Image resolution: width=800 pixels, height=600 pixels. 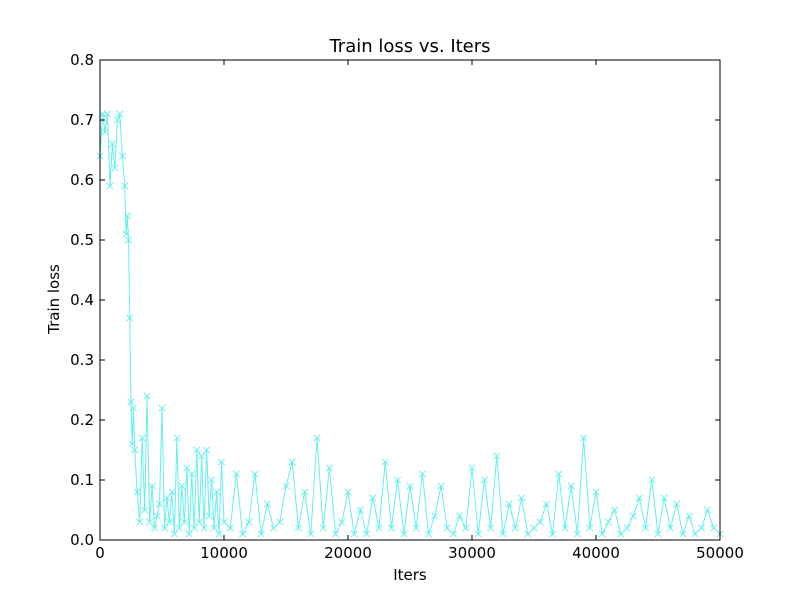 What do you see at coordinates (410, 575) in the screenshot?
I see `x-axis-title: Iters` at bounding box center [410, 575].